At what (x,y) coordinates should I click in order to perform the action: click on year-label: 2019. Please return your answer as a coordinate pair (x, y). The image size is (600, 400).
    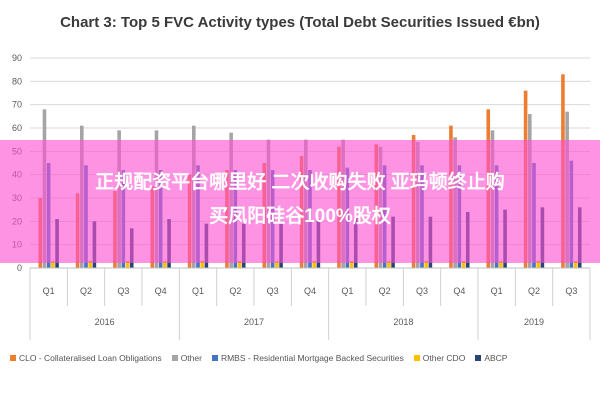
    Looking at the image, I should click on (534, 322).